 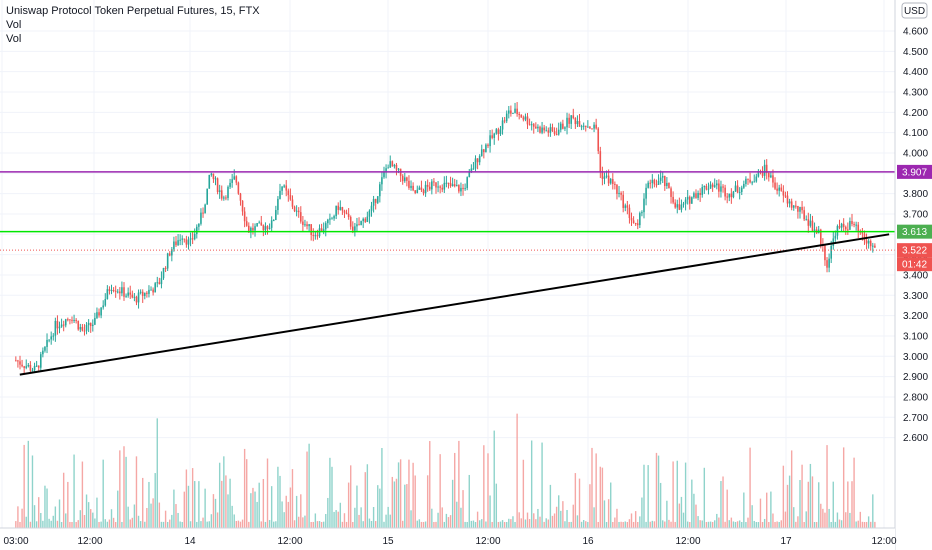 I want to click on time-axis: 03:00 12:00 14 12:00 15 12:00 16 12:00 17 12:00, so click(x=448, y=538).